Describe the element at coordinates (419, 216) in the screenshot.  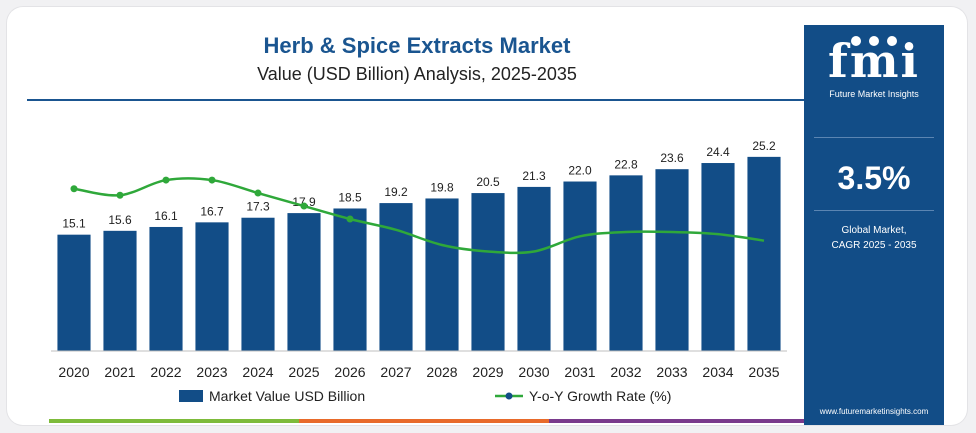
I see `growth-rate-line` at that location.